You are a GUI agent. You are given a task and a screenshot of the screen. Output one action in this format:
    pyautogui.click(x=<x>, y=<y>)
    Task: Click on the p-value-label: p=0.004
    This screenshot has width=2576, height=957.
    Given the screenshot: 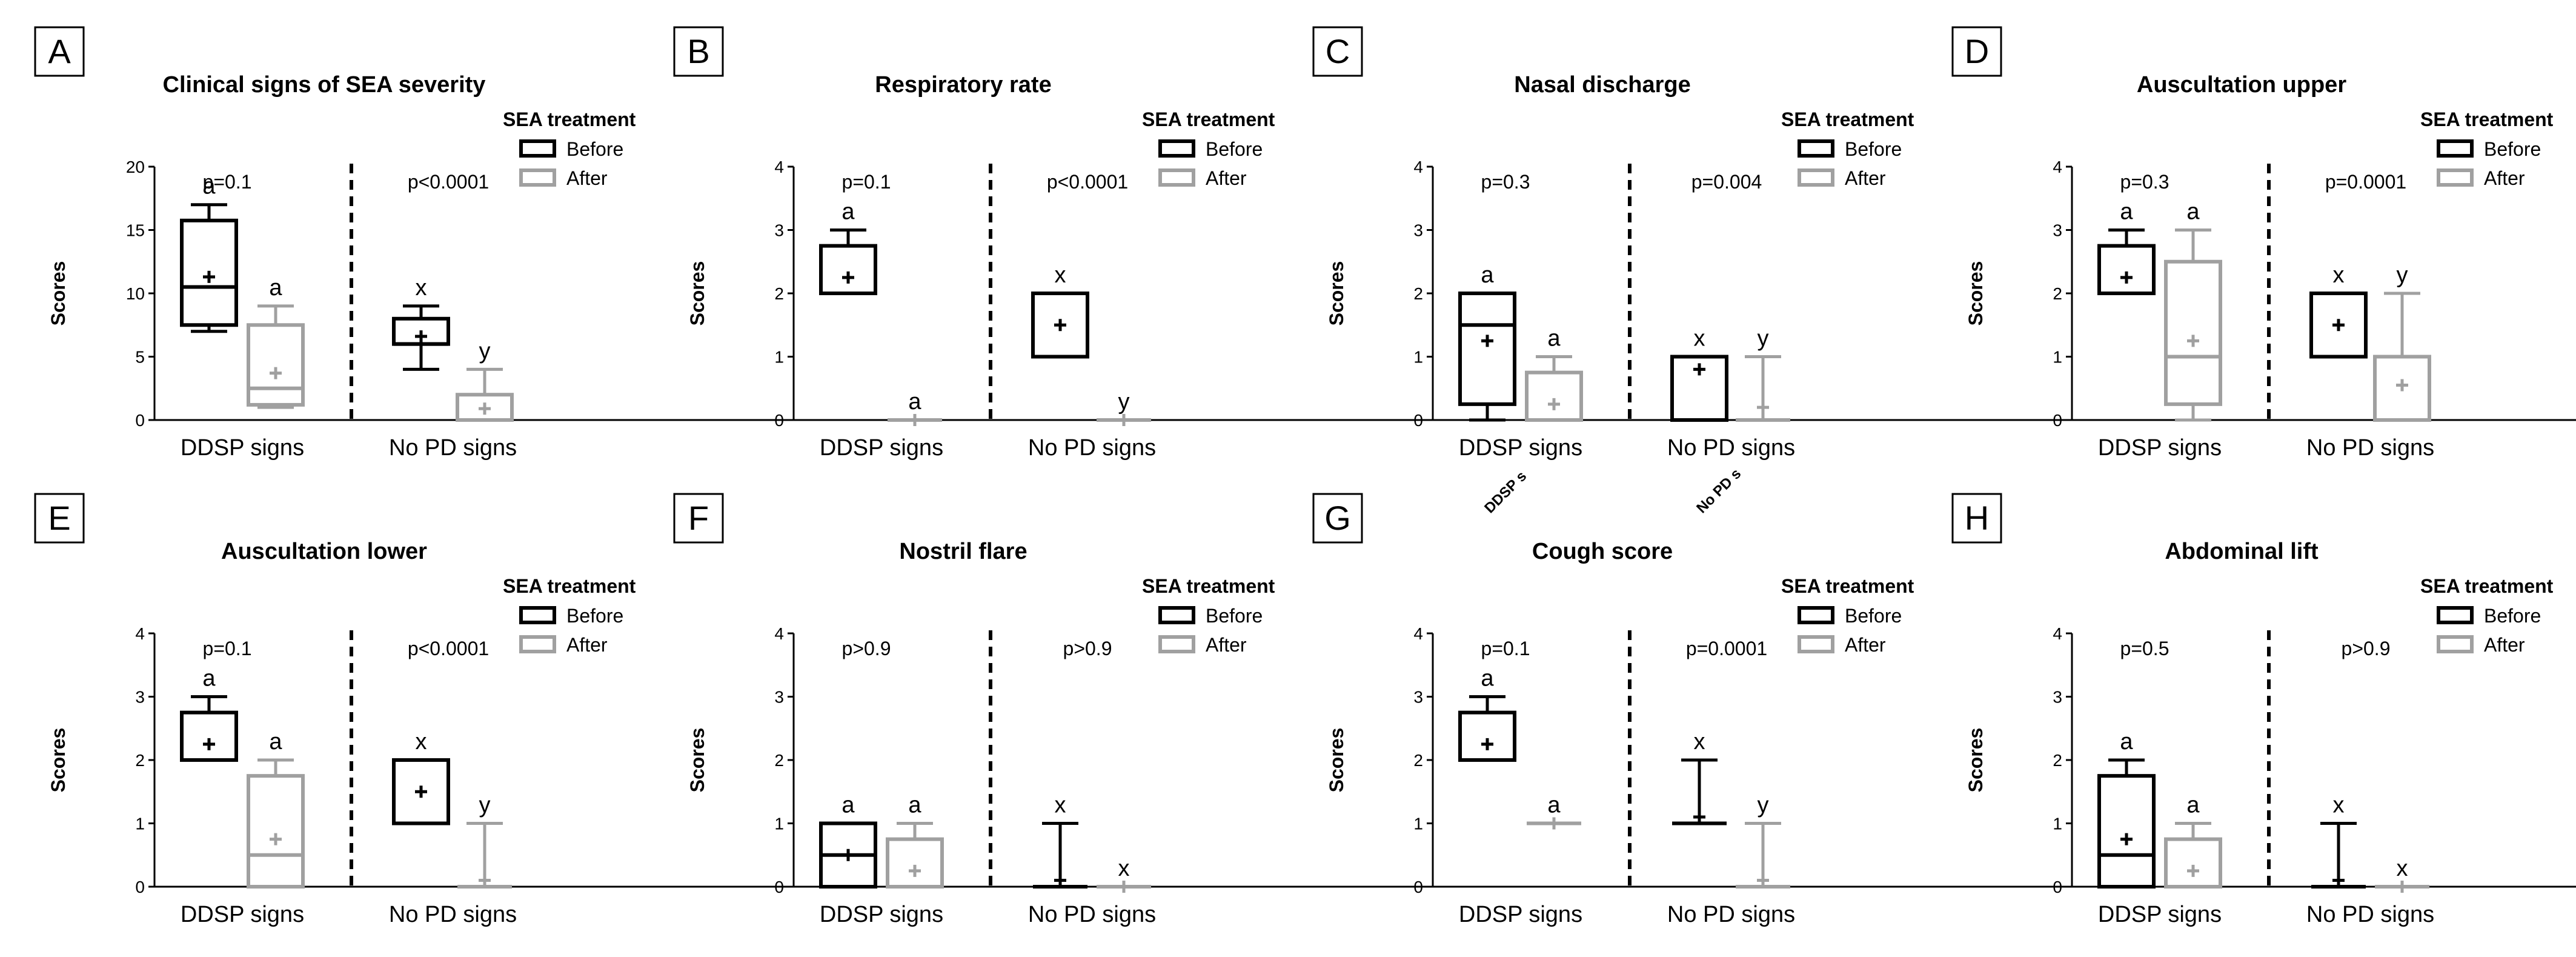 What is the action you would take?
    pyautogui.click(x=1726, y=182)
    